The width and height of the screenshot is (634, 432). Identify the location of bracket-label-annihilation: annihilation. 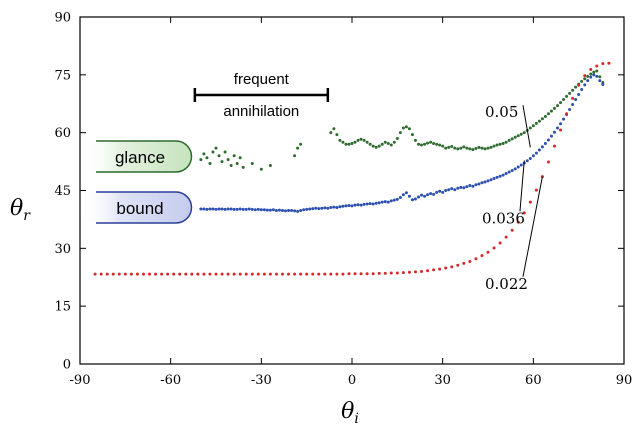
(261, 111).